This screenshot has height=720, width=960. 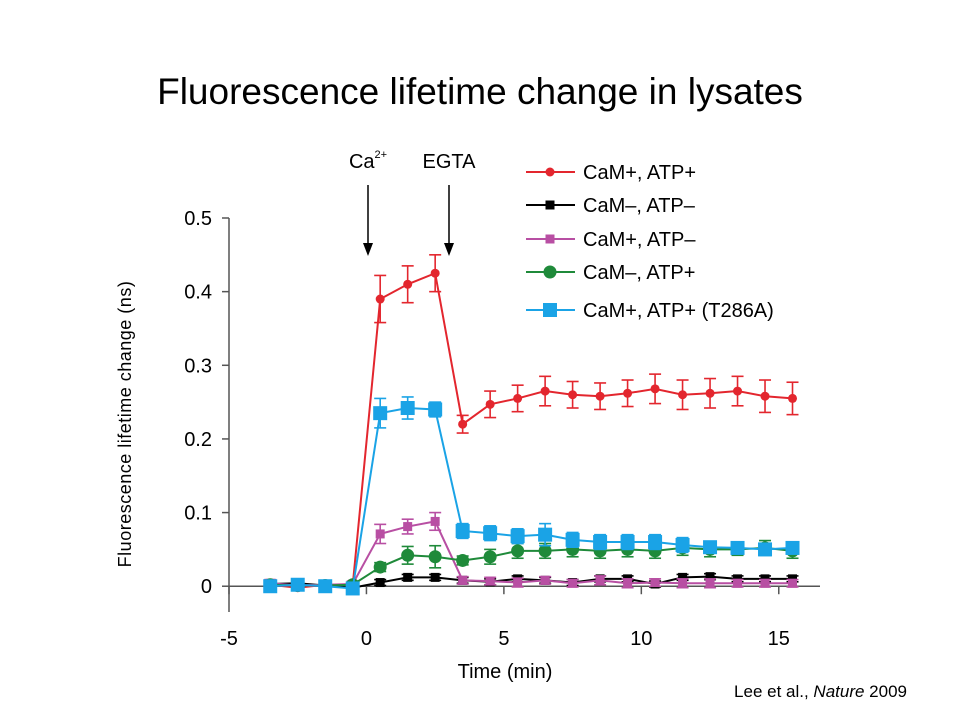 I want to click on series-line, so click(x=531, y=498).